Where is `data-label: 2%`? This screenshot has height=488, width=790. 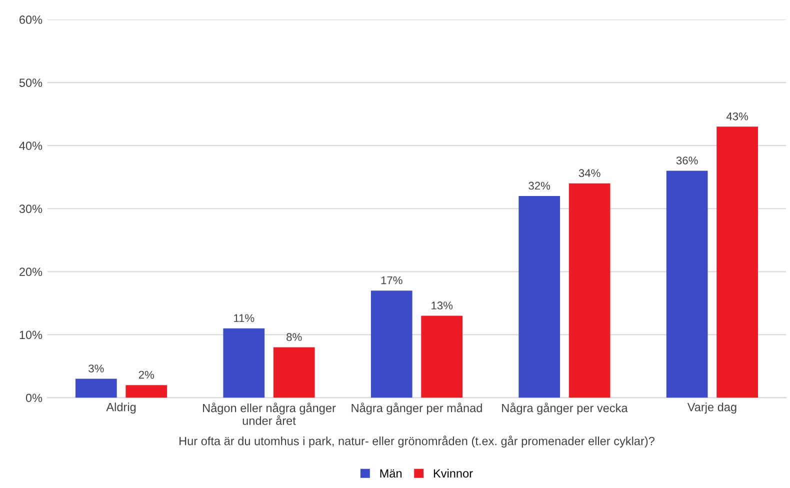 data-label: 2% is located at coordinates (146, 374).